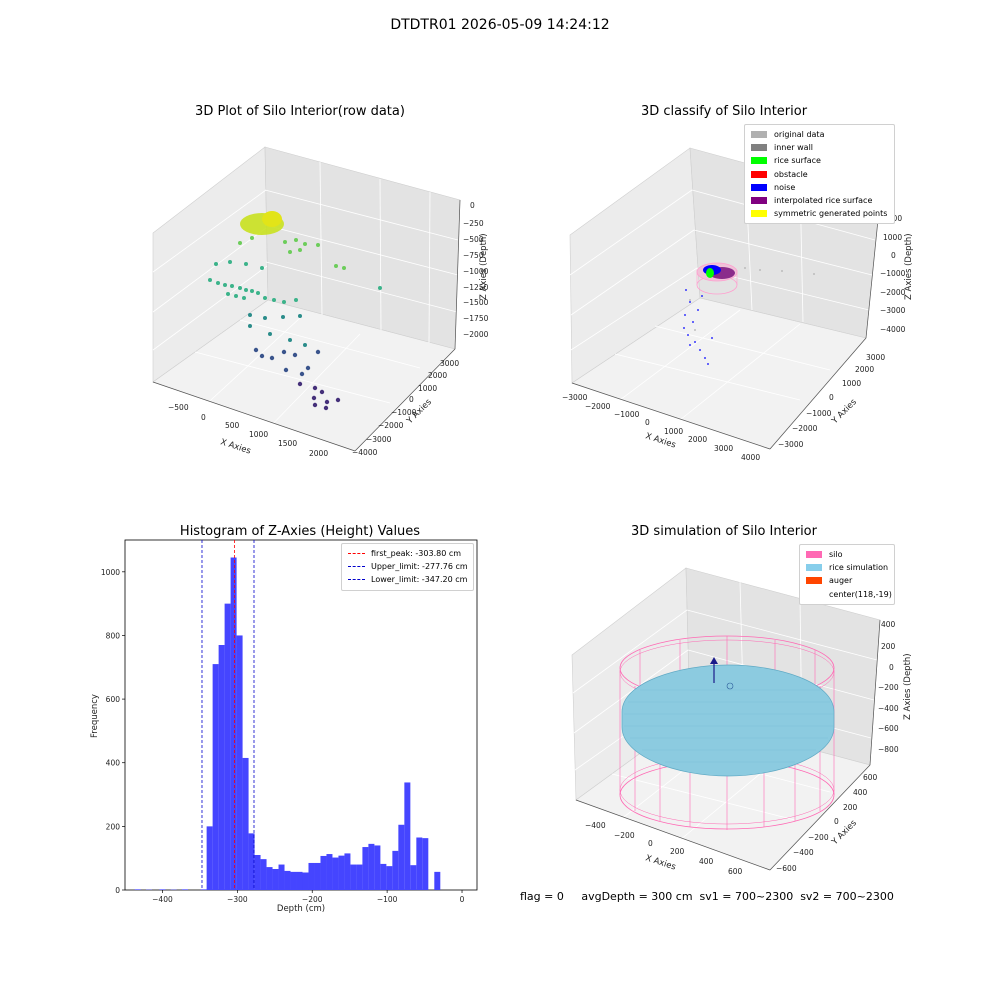 Image resolution: width=1000 pixels, height=1000 pixels. What do you see at coordinates (500, 25) in the screenshot?
I see `figure-title: DTDTR01 2026-05-09 14:24:12` at bounding box center [500, 25].